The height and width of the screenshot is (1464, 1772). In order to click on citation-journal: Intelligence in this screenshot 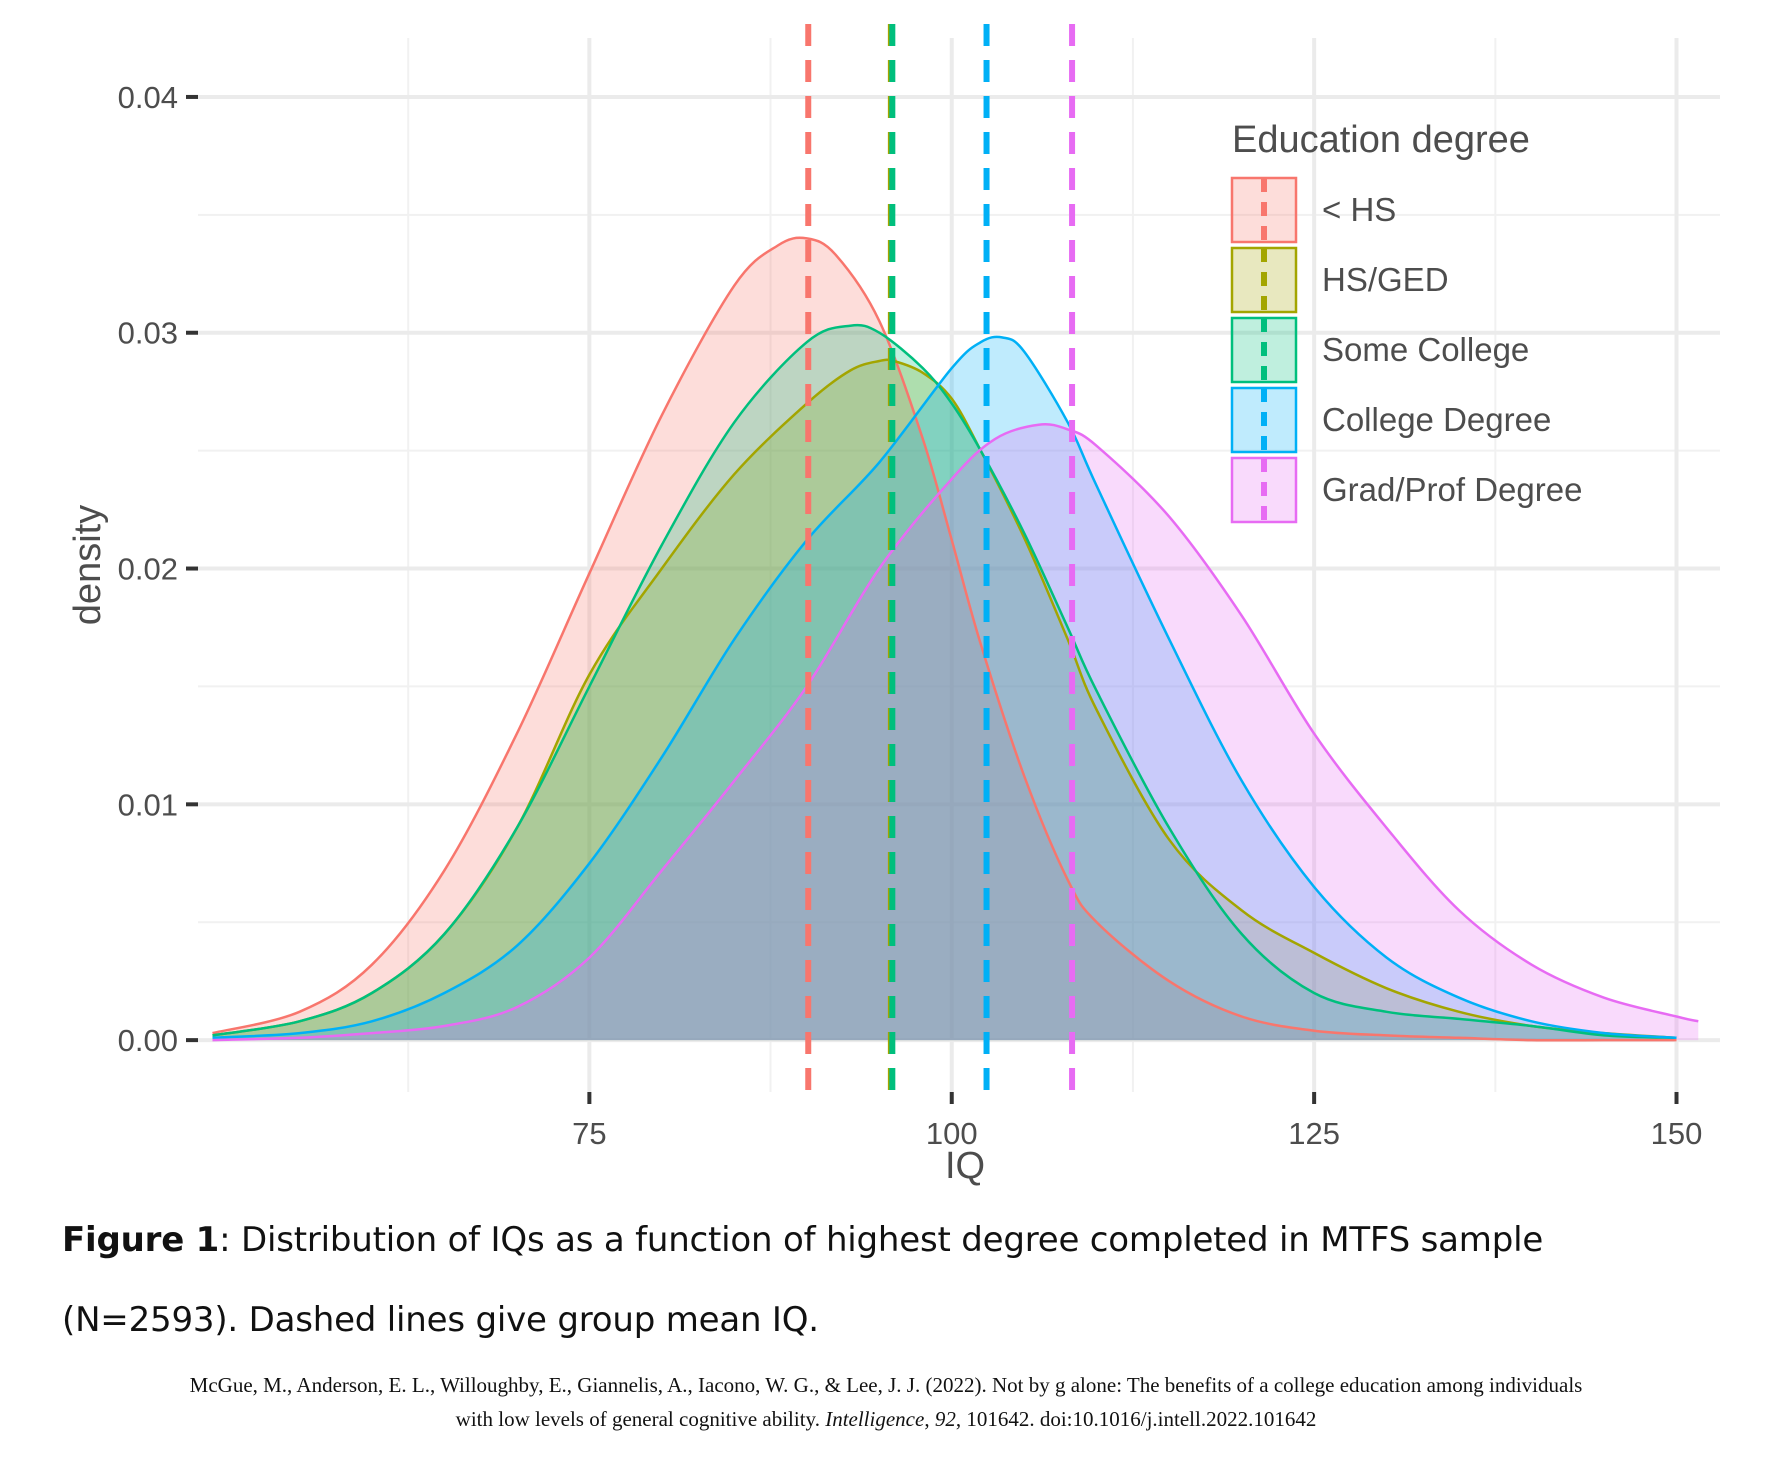, I will do `click(875, 1419)`.